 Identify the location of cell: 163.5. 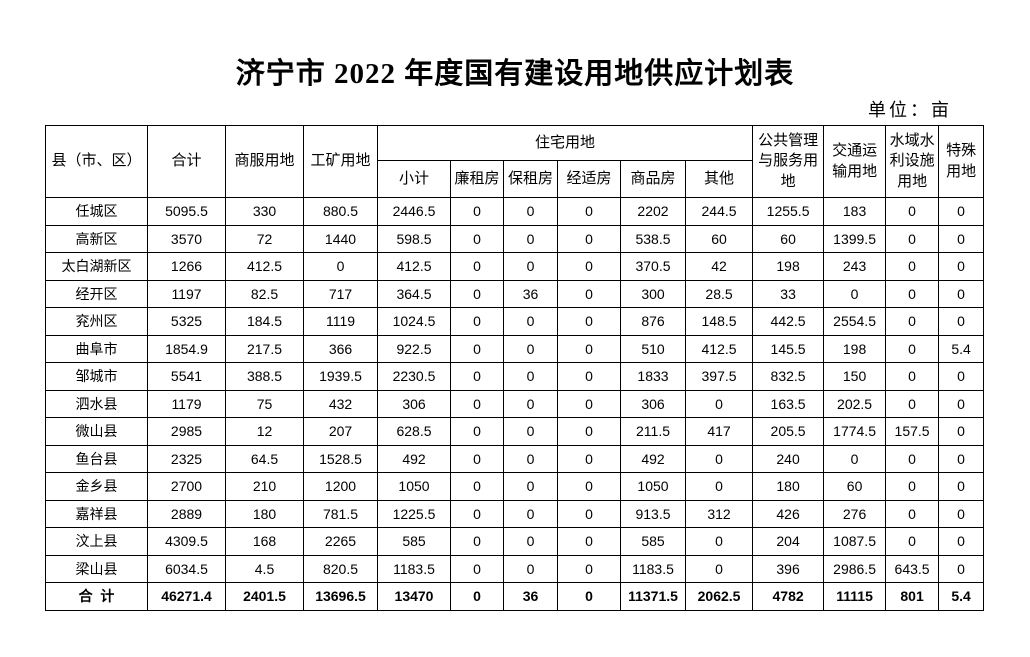
(788, 403).